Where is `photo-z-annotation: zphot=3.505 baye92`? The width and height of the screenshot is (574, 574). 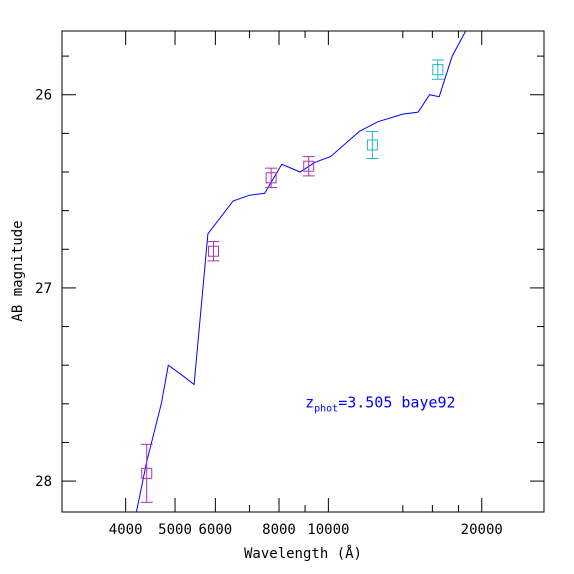 photo-z-annotation: zphot=3.505 baye92 is located at coordinates (380, 404).